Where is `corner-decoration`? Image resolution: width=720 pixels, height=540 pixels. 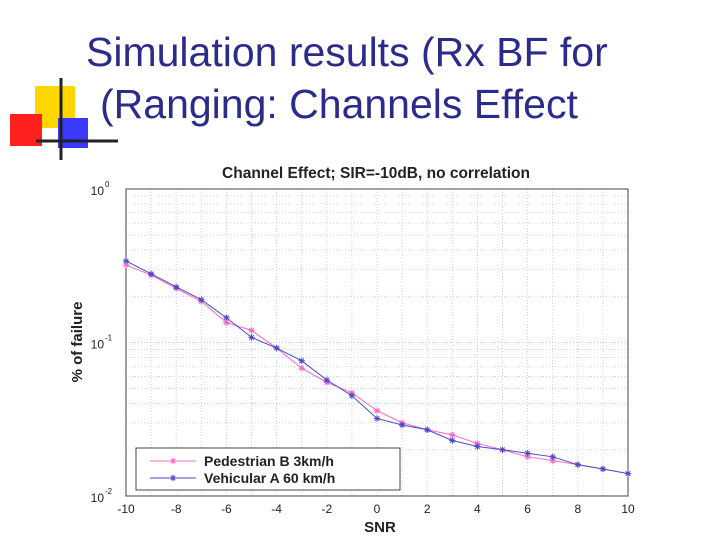
corner-decoration is located at coordinates (64, 119).